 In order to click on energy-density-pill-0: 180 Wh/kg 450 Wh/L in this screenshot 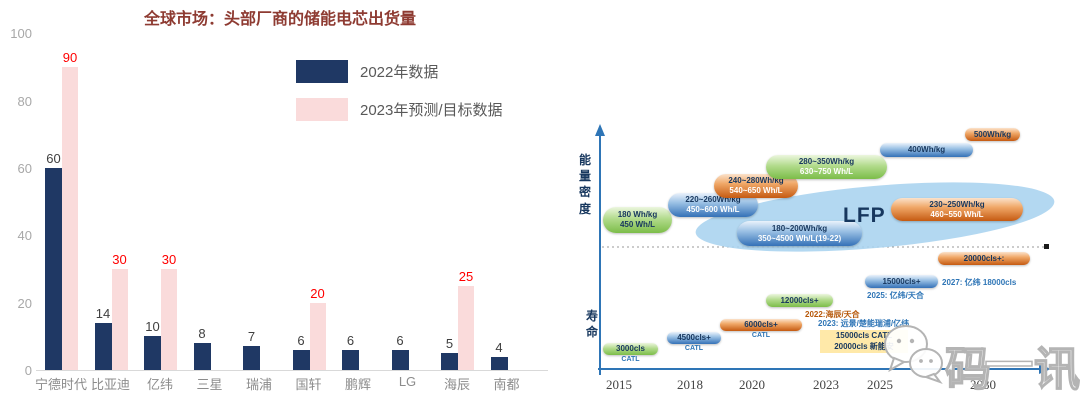, I will do `click(637, 220)`.